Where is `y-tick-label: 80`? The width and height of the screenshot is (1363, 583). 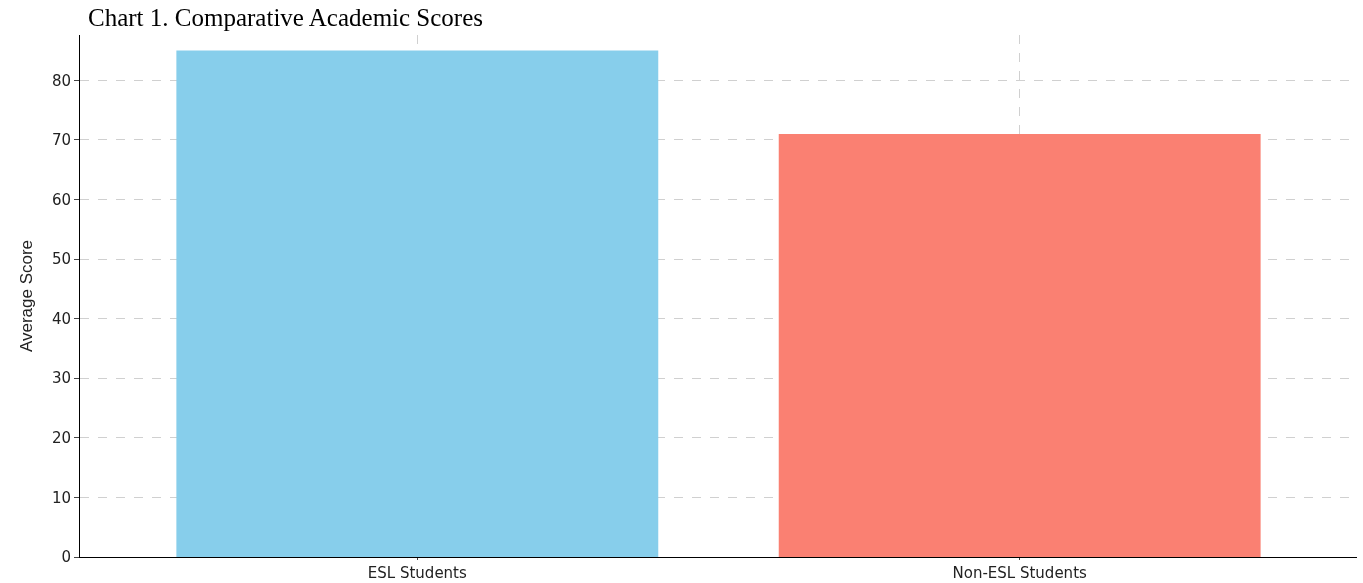
y-tick-label: 80 is located at coordinates (61, 80).